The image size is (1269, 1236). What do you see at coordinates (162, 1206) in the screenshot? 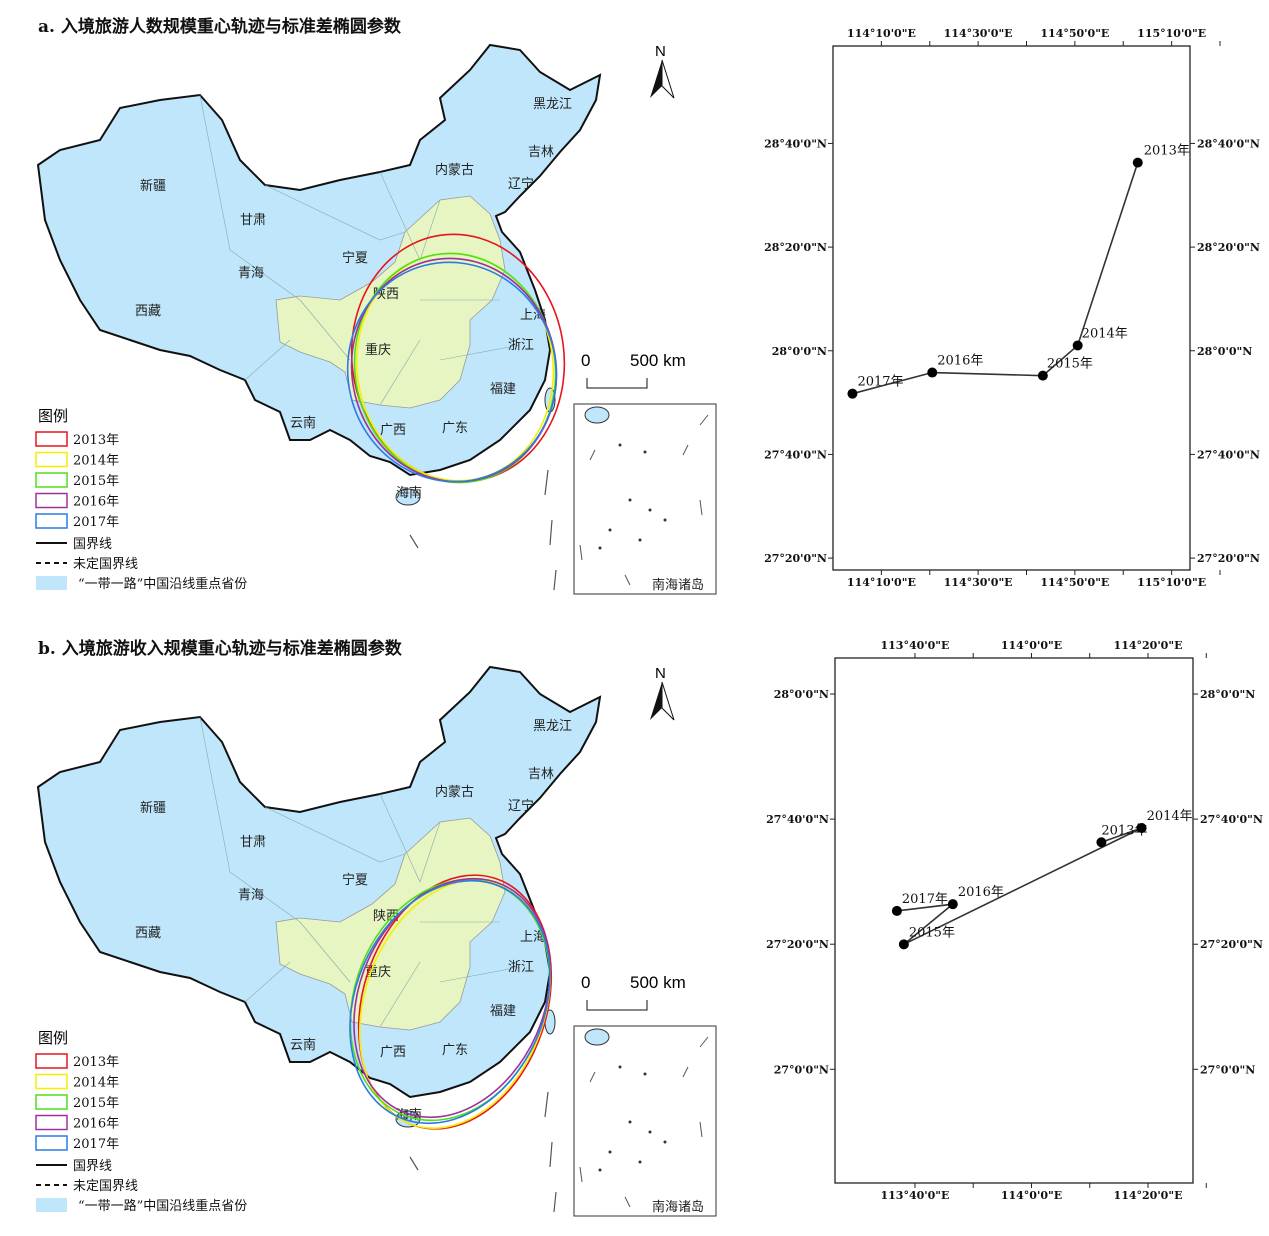
I see `legend-label: “一带一路”中国沿线重点省份` at bounding box center [162, 1206].